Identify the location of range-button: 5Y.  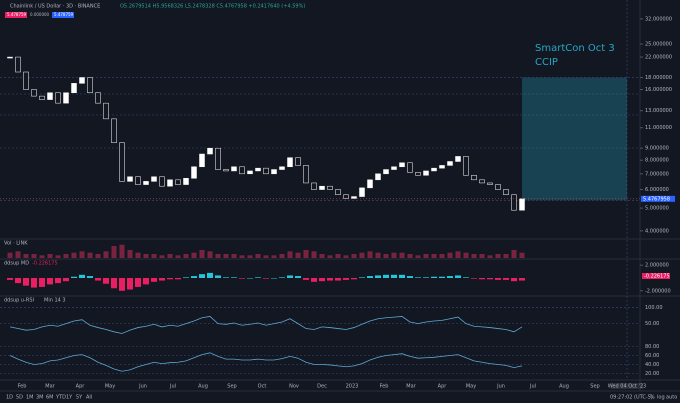
(79, 398).